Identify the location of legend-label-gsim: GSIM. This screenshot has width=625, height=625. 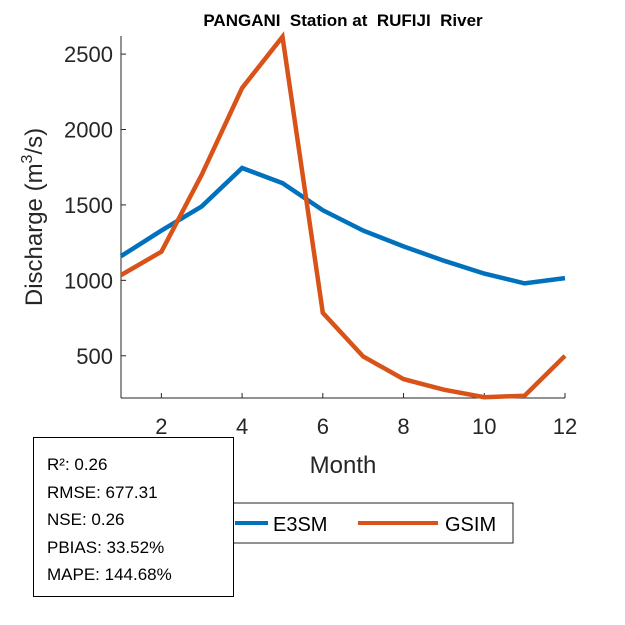
(470, 525).